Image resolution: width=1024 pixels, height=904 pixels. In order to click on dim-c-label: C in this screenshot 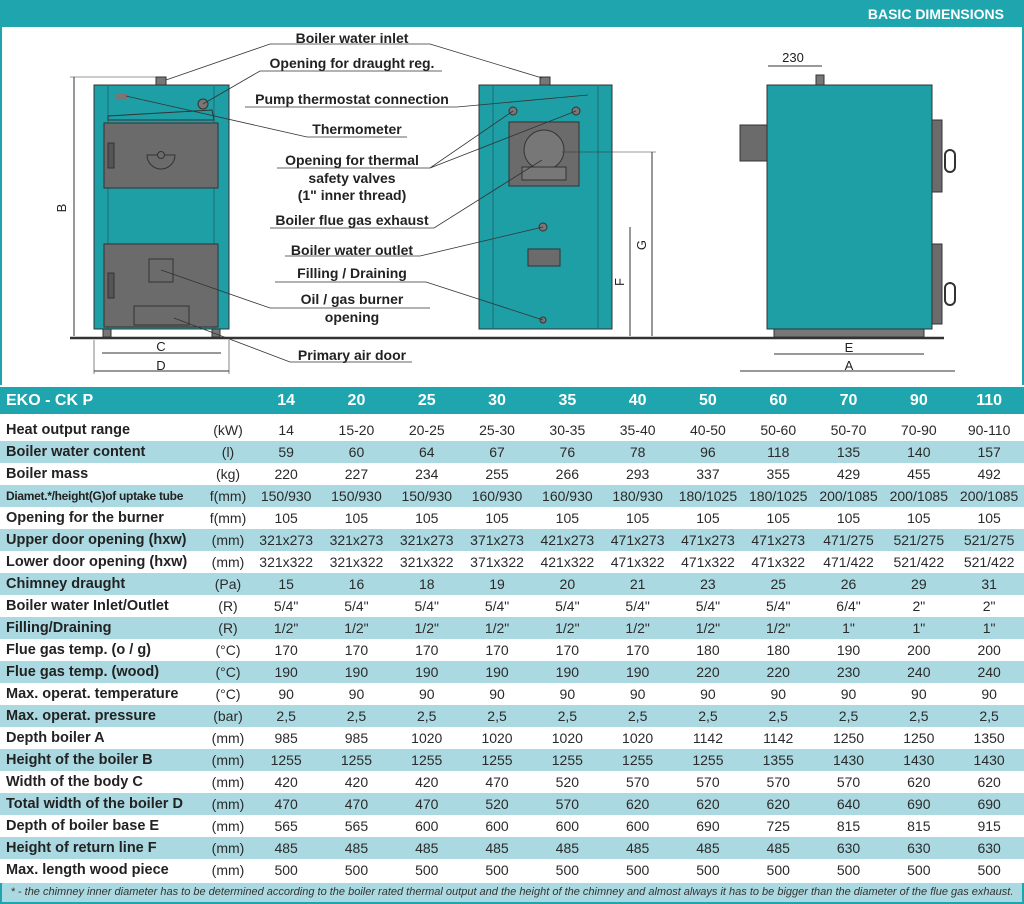, I will do `click(160, 346)`.